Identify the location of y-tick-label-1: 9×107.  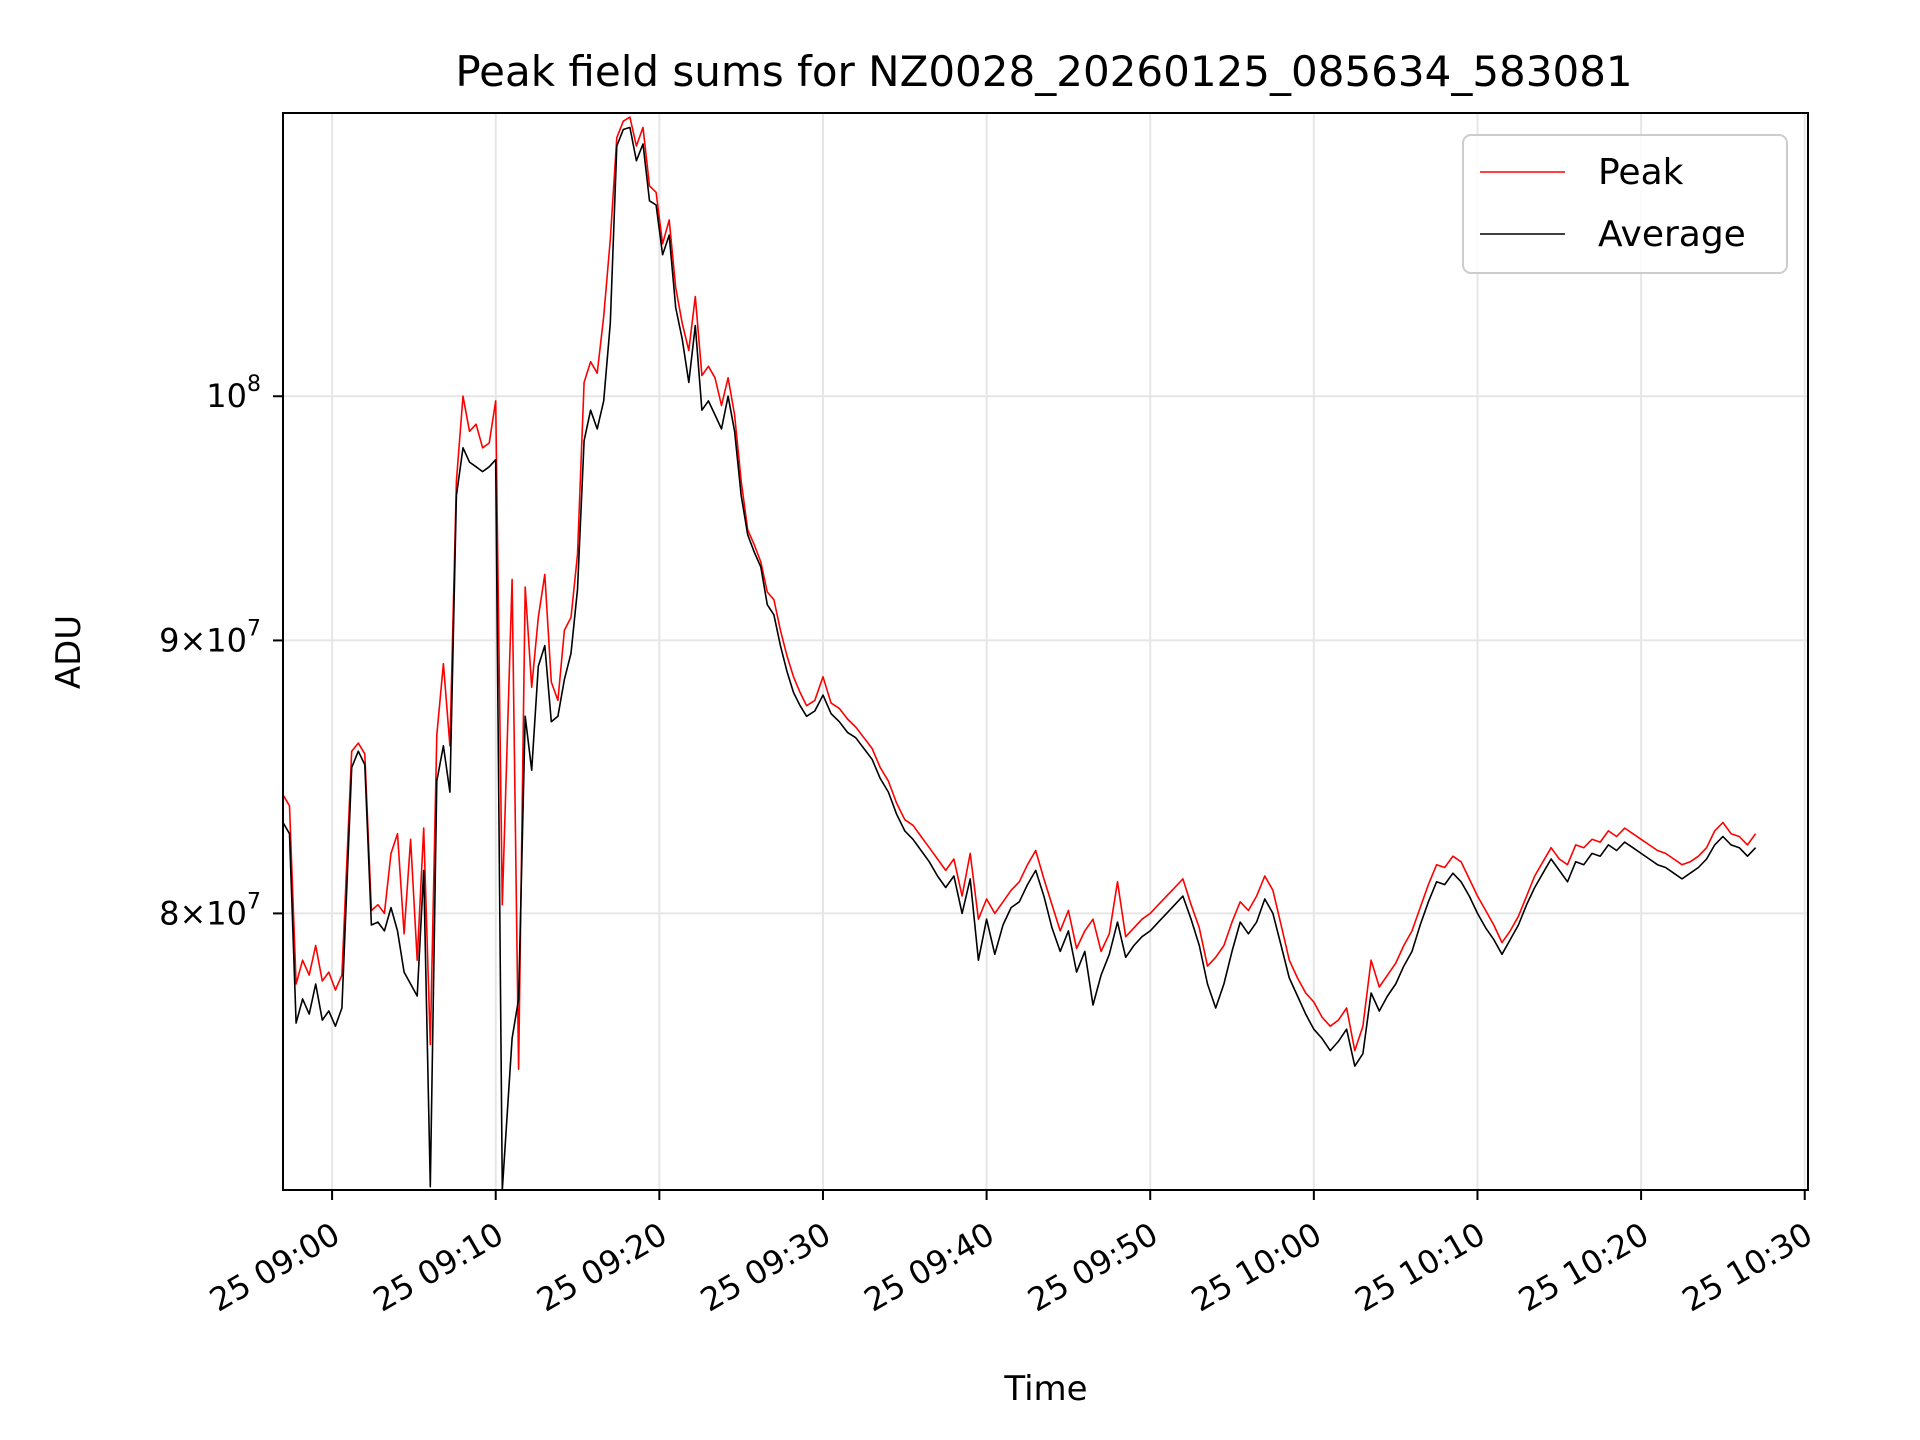
(210, 637).